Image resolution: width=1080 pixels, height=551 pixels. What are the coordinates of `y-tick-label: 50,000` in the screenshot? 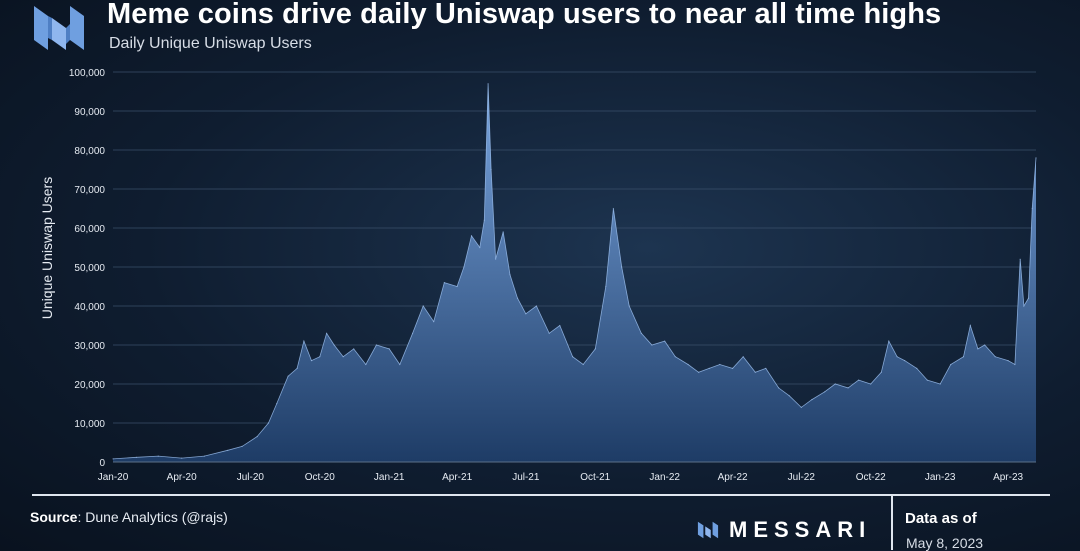 It's located at (89, 268).